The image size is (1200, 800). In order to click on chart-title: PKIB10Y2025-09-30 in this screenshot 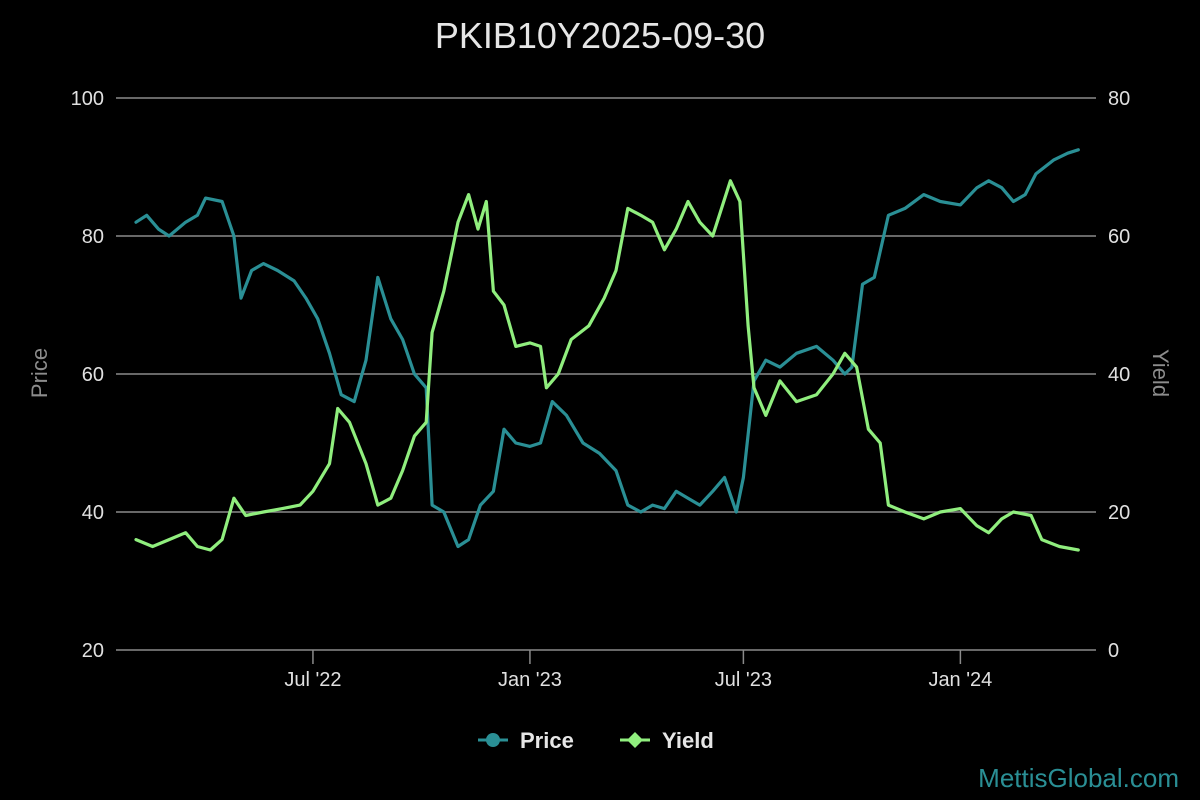, I will do `click(600, 35)`.